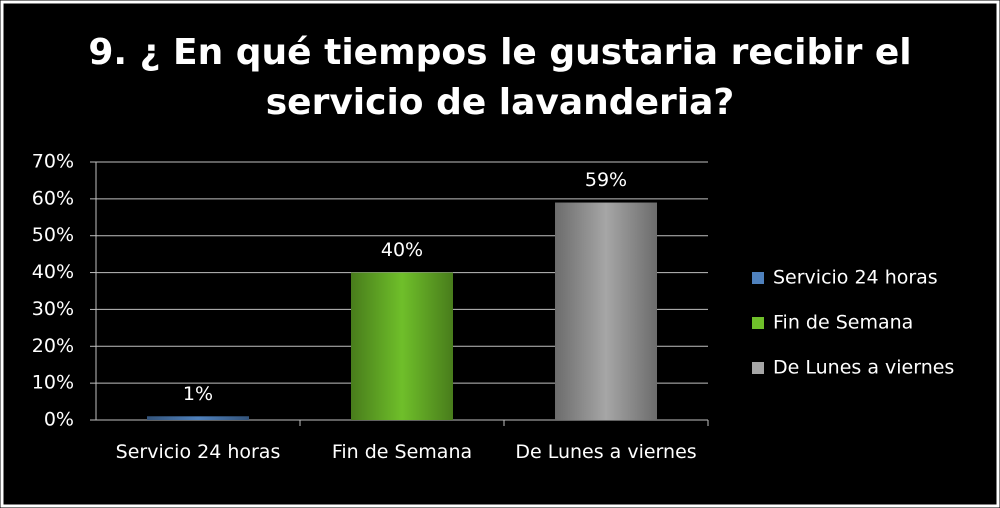 This screenshot has width=1000, height=508. I want to click on y-tick-label: 70%, so click(53, 162).